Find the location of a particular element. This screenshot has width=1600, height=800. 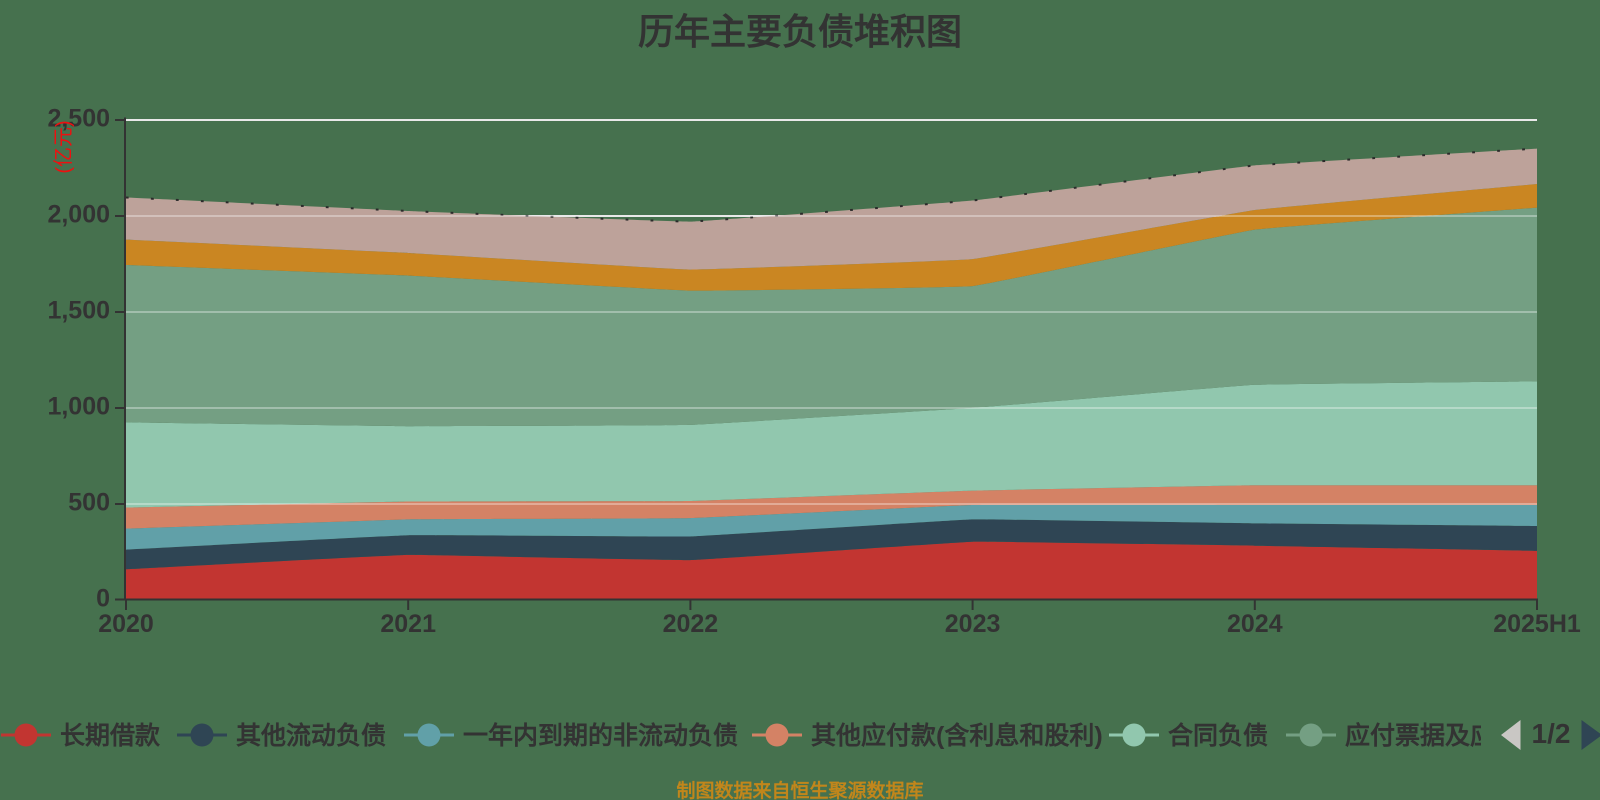

svg-text: (亿元) is located at coordinates (63, 146).